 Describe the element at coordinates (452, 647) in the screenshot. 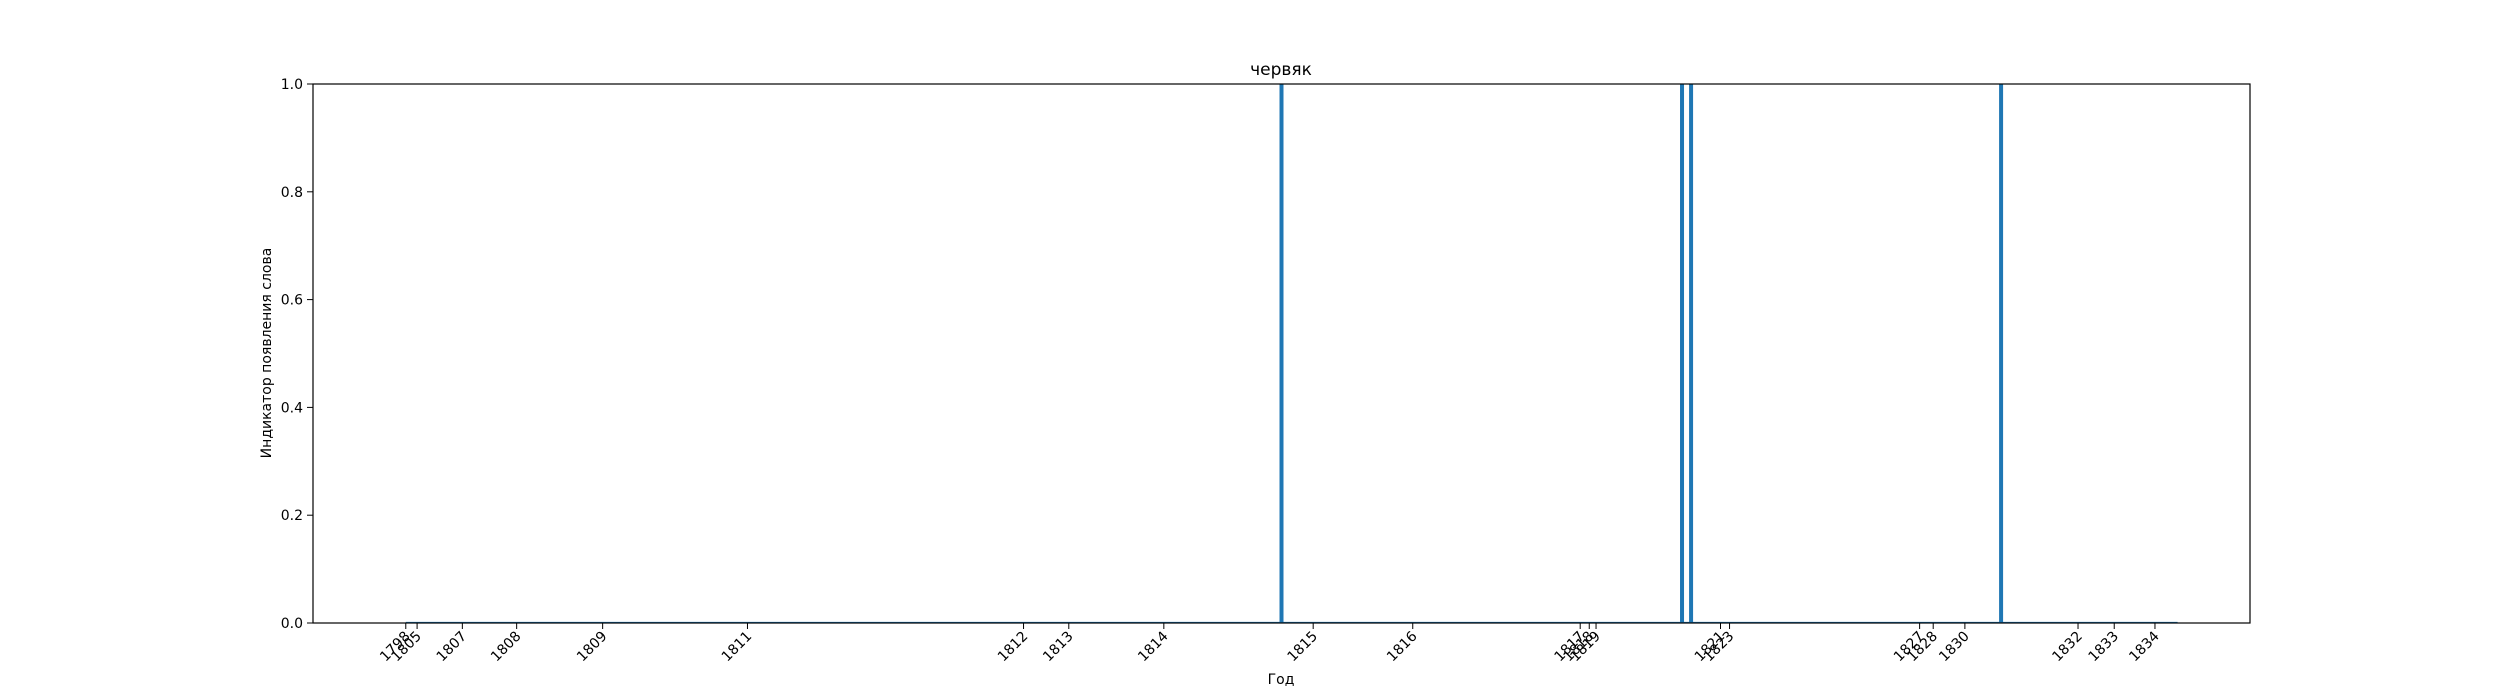

I see `x-tick-label: 1807` at that location.